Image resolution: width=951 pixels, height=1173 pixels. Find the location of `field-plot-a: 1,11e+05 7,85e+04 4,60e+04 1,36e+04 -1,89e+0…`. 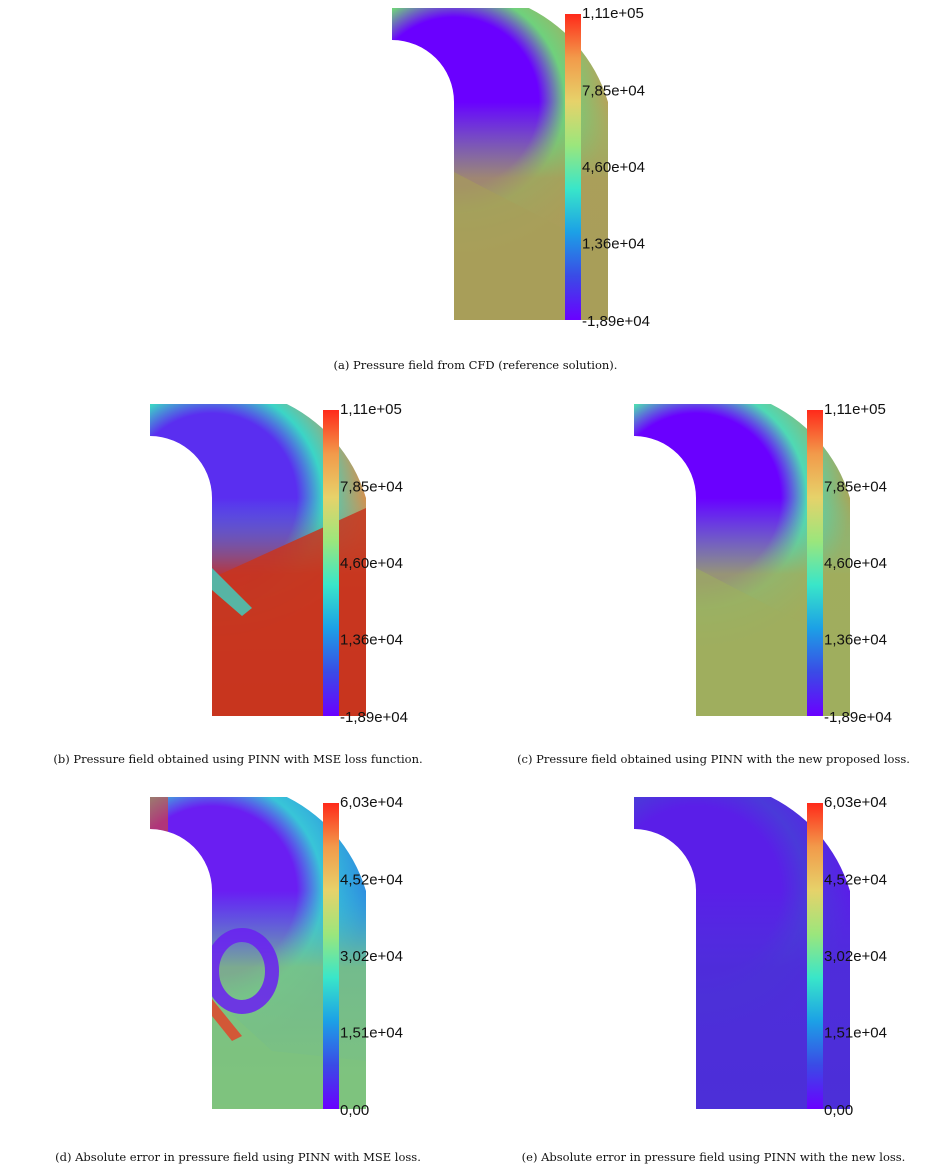

field-plot-a: 1,11e+05 7,85e+04 4,60e+04 1,36e+04 -1,89e+0… is located at coordinates (521, 167).